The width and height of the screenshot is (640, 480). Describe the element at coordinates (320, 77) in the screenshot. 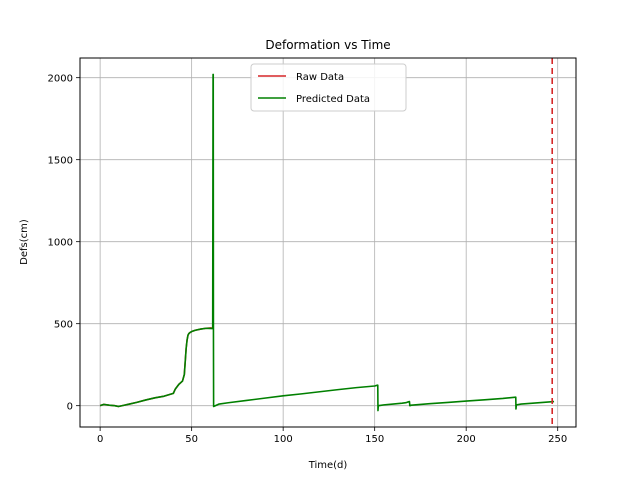

I see `legend-entry: Raw Data` at that location.